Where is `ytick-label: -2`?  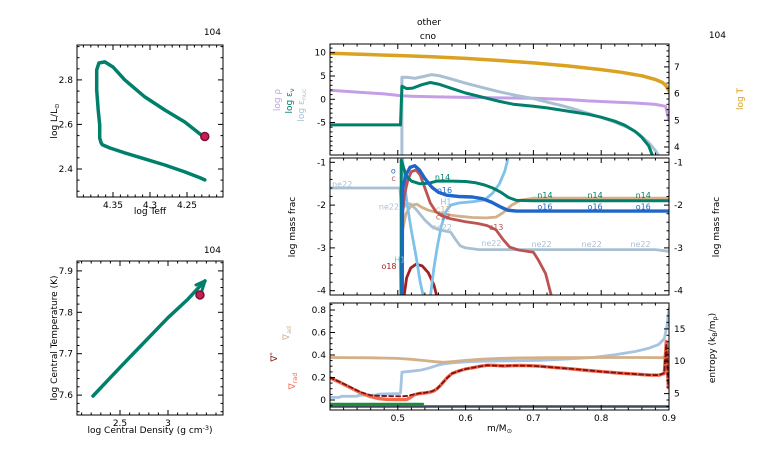 ytick-label: -2 is located at coordinates (321, 206).